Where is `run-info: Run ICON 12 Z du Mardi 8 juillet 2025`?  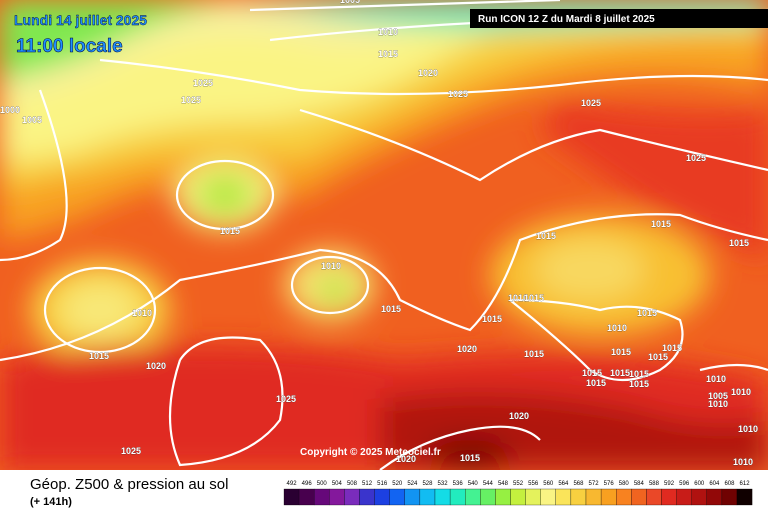 run-info: Run ICON 12 Z du Mardi 8 juillet 2025 is located at coordinates (566, 19).